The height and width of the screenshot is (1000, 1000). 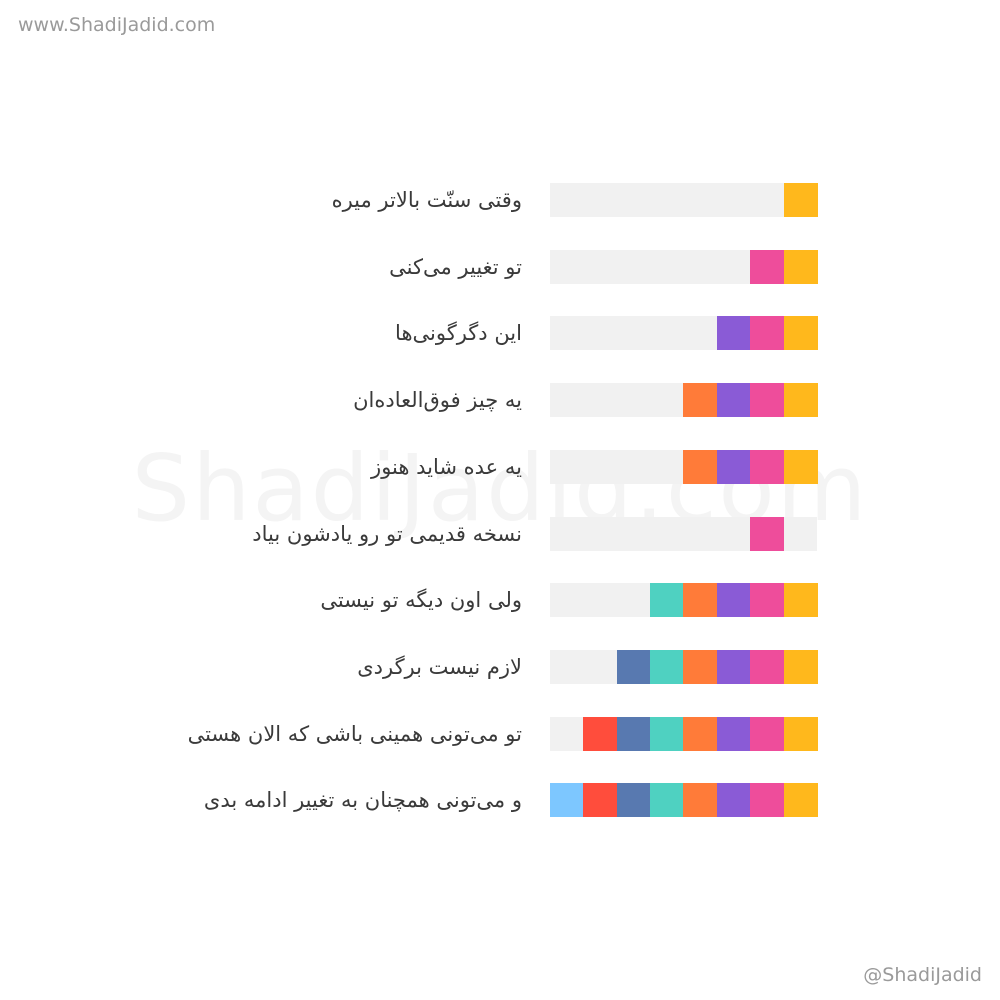 I want to click on row-text: ولی اون دیگه تو نیستی, so click(x=421, y=600).